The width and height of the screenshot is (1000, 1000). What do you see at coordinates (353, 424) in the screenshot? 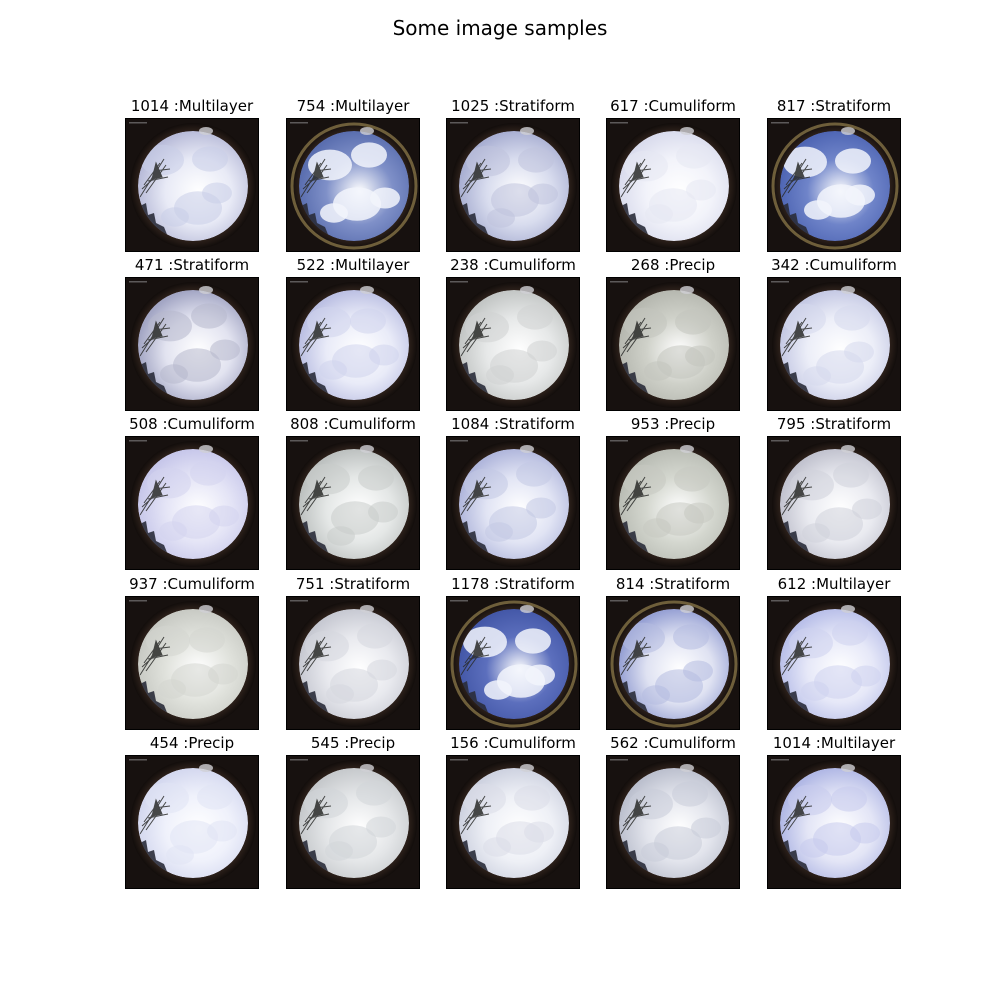
I see `image-sample-title: 808 :Cumuliform` at bounding box center [353, 424].